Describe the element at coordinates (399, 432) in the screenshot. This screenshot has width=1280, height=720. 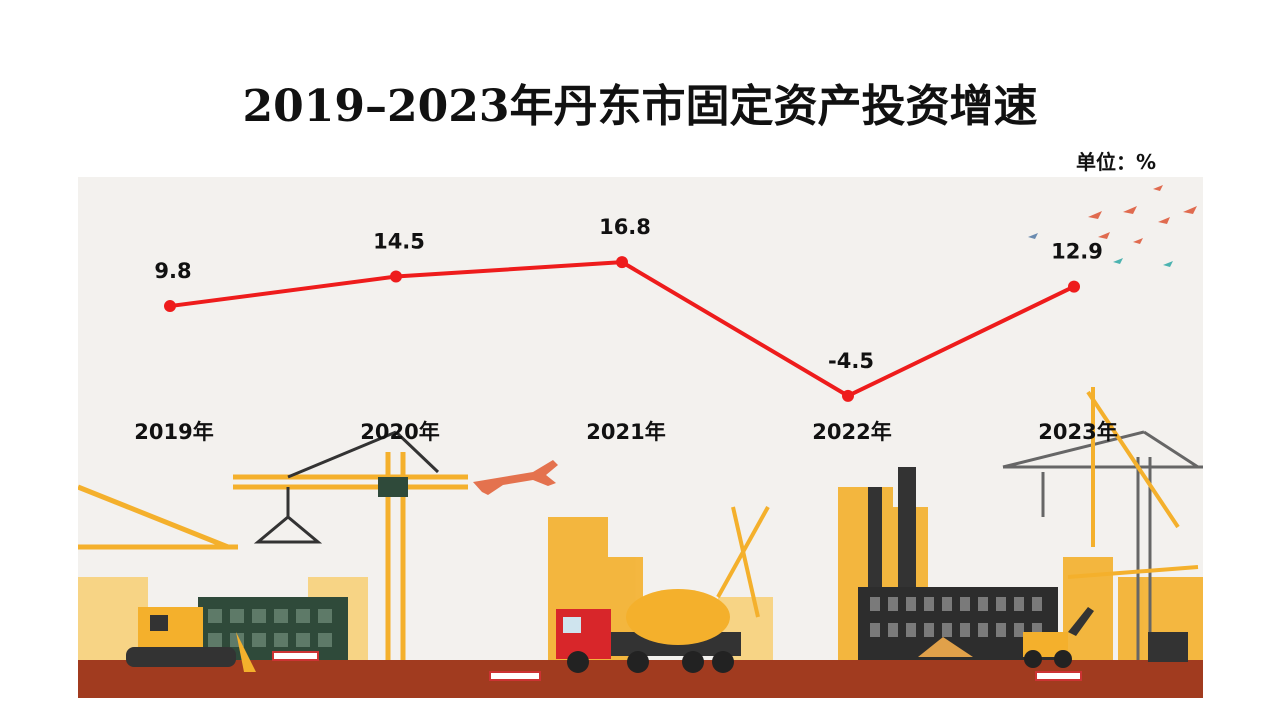
I see `x-tick-label: 2020年` at that location.